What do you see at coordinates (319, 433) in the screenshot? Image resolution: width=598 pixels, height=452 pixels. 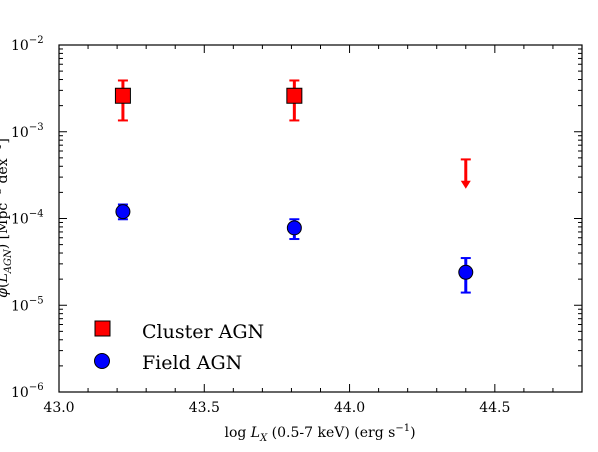 I see `x-axis-title: log LX (0.5-7 keV) (erg s−1)` at bounding box center [319, 433].